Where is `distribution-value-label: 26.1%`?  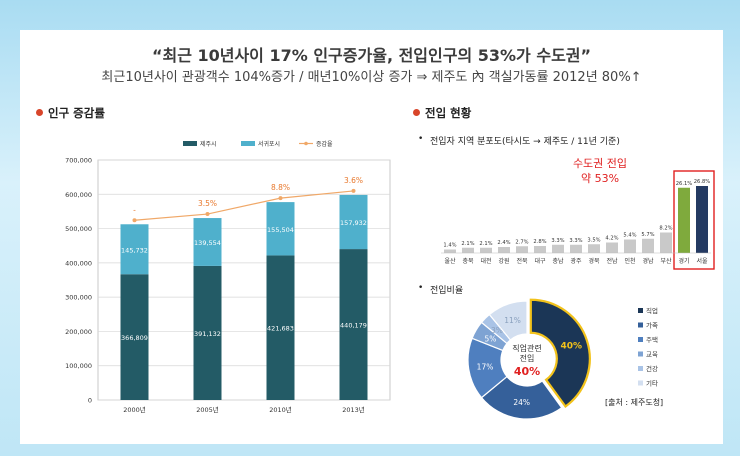 distribution-value-label: 26.1% is located at coordinates (684, 184).